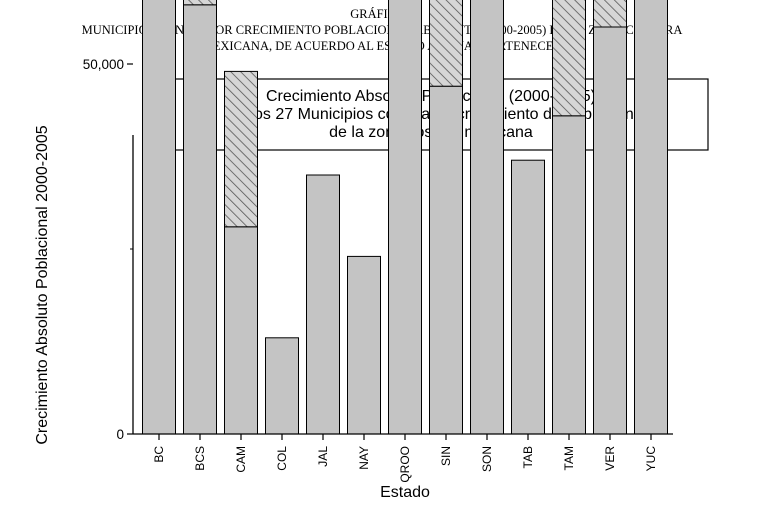  I want to click on x-tick-label-nay: NAY, so click(364, 458).